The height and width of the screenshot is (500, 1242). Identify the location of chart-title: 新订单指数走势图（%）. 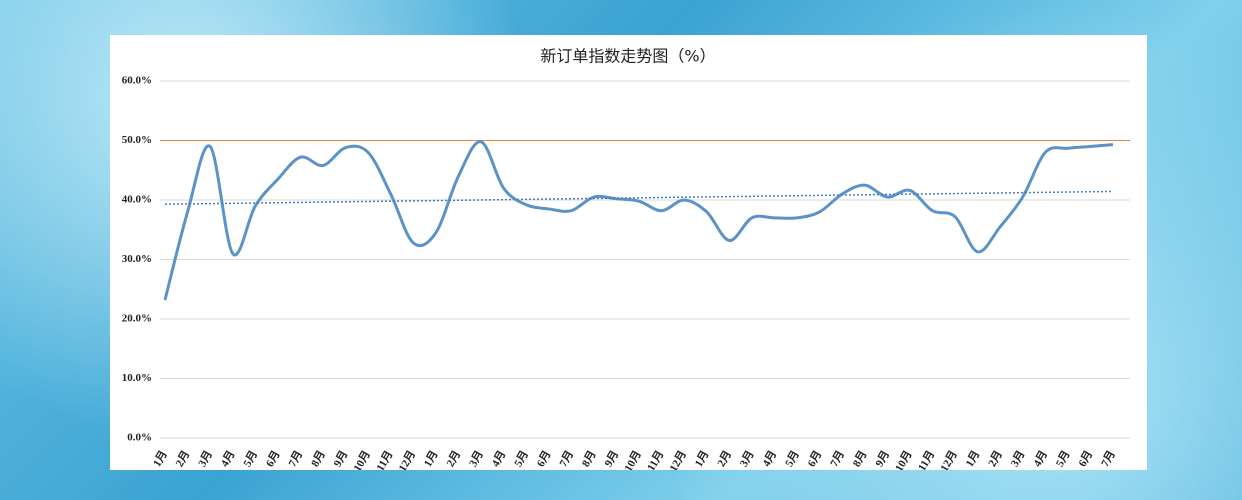
(627, 56).